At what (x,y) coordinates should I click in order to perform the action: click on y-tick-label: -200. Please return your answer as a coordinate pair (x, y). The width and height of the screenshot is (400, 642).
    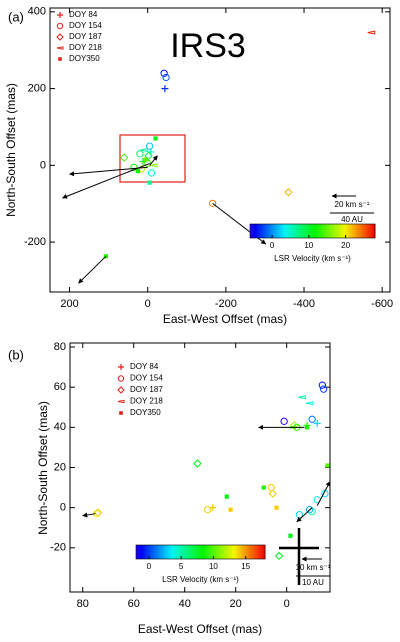
    Looking at the image, I should click on (35, 242).